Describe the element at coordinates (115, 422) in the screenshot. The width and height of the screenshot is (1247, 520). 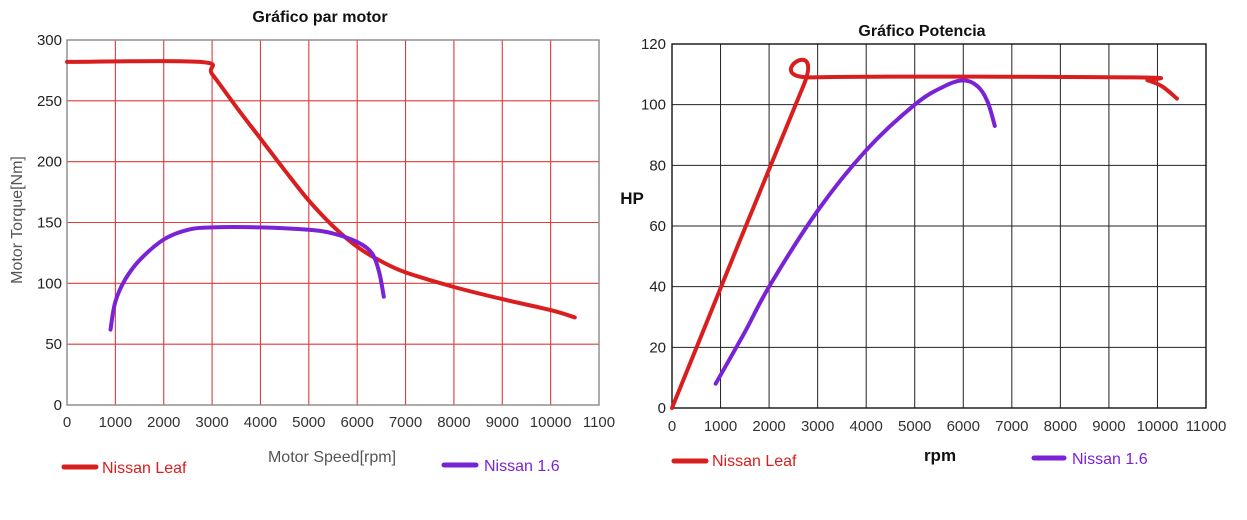
I see `chart1-x-tick-label: 1000` at that location.